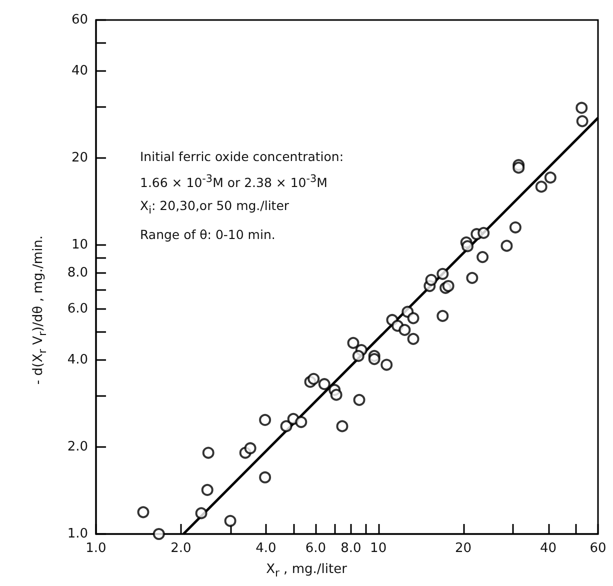 This screenshot has width=613, height=586. I want to click on x-tick-label: 2.0, so click(181, 548).